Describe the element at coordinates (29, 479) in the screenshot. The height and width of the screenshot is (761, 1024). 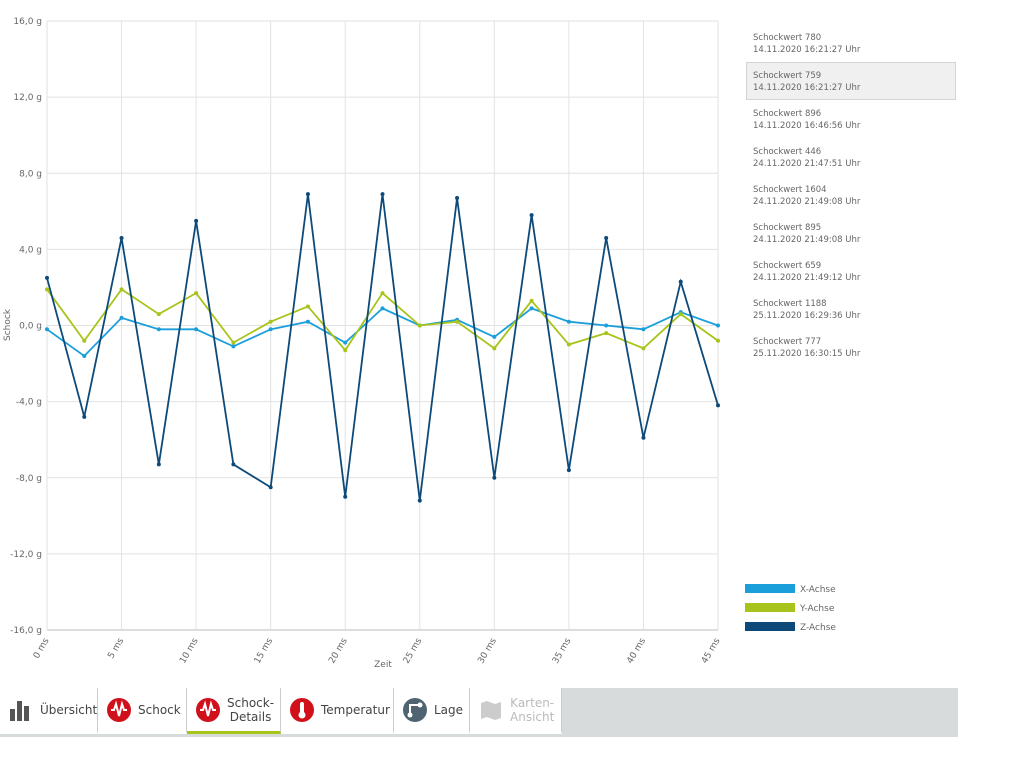
I see `y-tick-label: -8,0 g` at that location.